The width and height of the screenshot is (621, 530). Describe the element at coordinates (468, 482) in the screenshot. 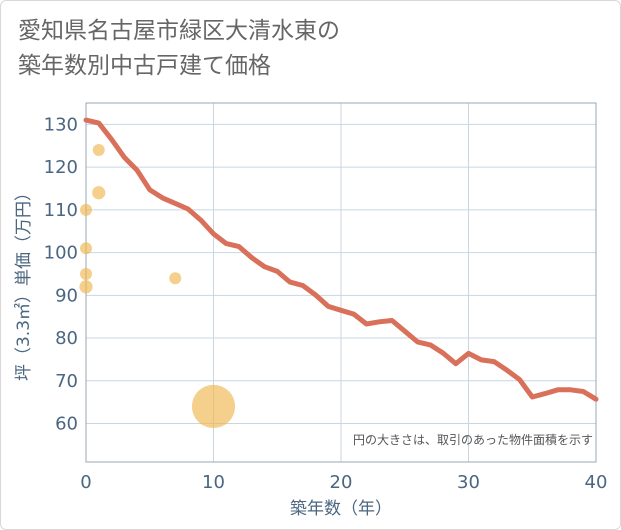

I see `x-tick-label: 30` at that location.